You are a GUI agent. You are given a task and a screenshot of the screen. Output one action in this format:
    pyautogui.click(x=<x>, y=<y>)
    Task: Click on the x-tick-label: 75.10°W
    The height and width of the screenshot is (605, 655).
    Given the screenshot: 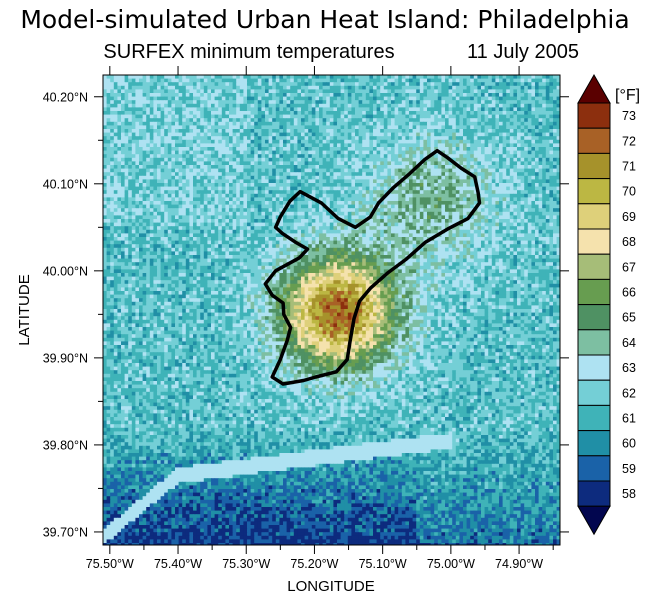 What is the action you would take?
    pyautogui.click(x=383, y=564)
    